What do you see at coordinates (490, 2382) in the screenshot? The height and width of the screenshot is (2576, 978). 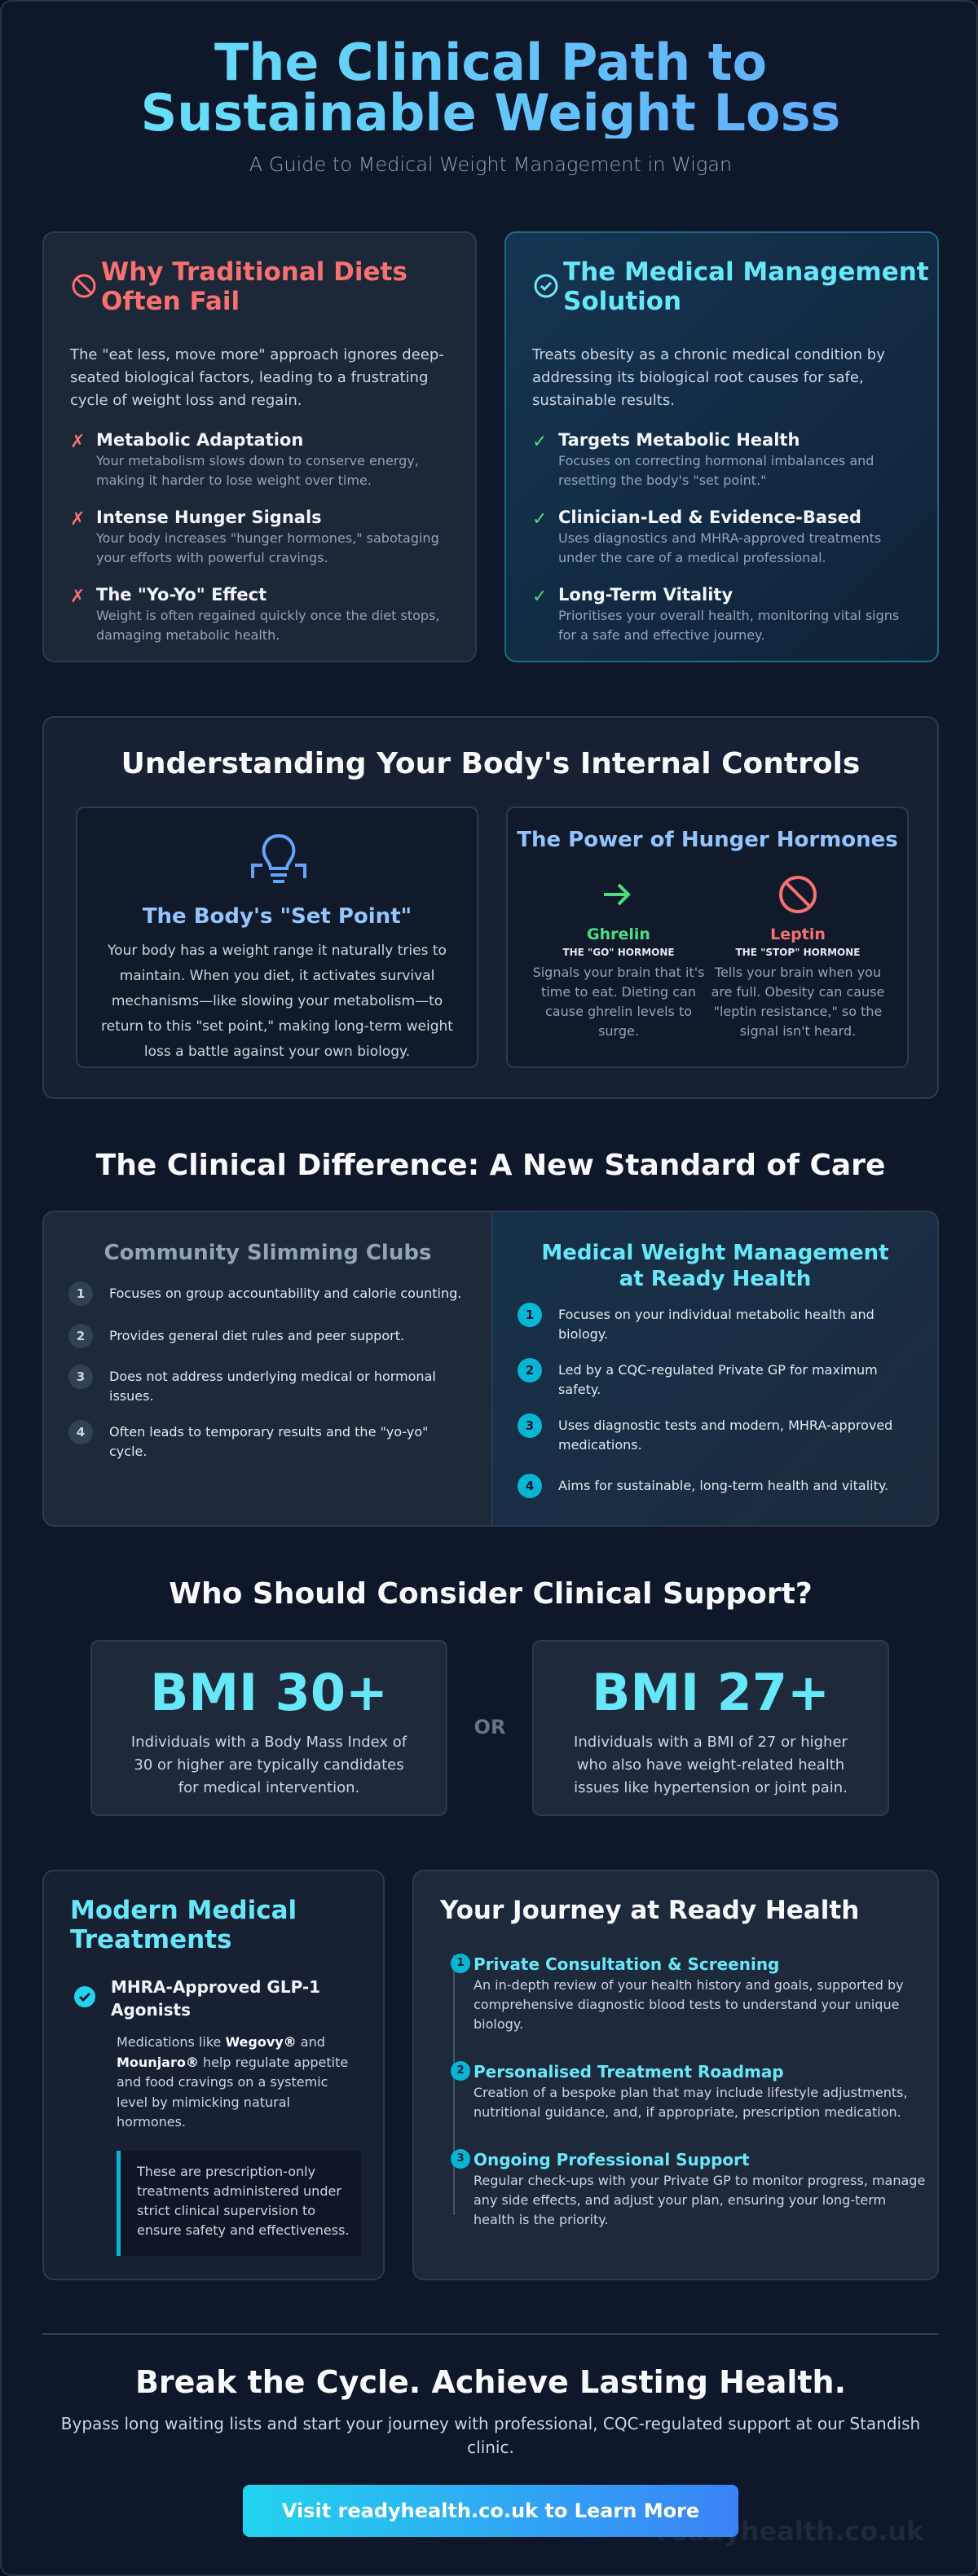 I see `cta-title: Break the Cycle. Achieve Lasting Health.` at bounding box center [490, 2382].